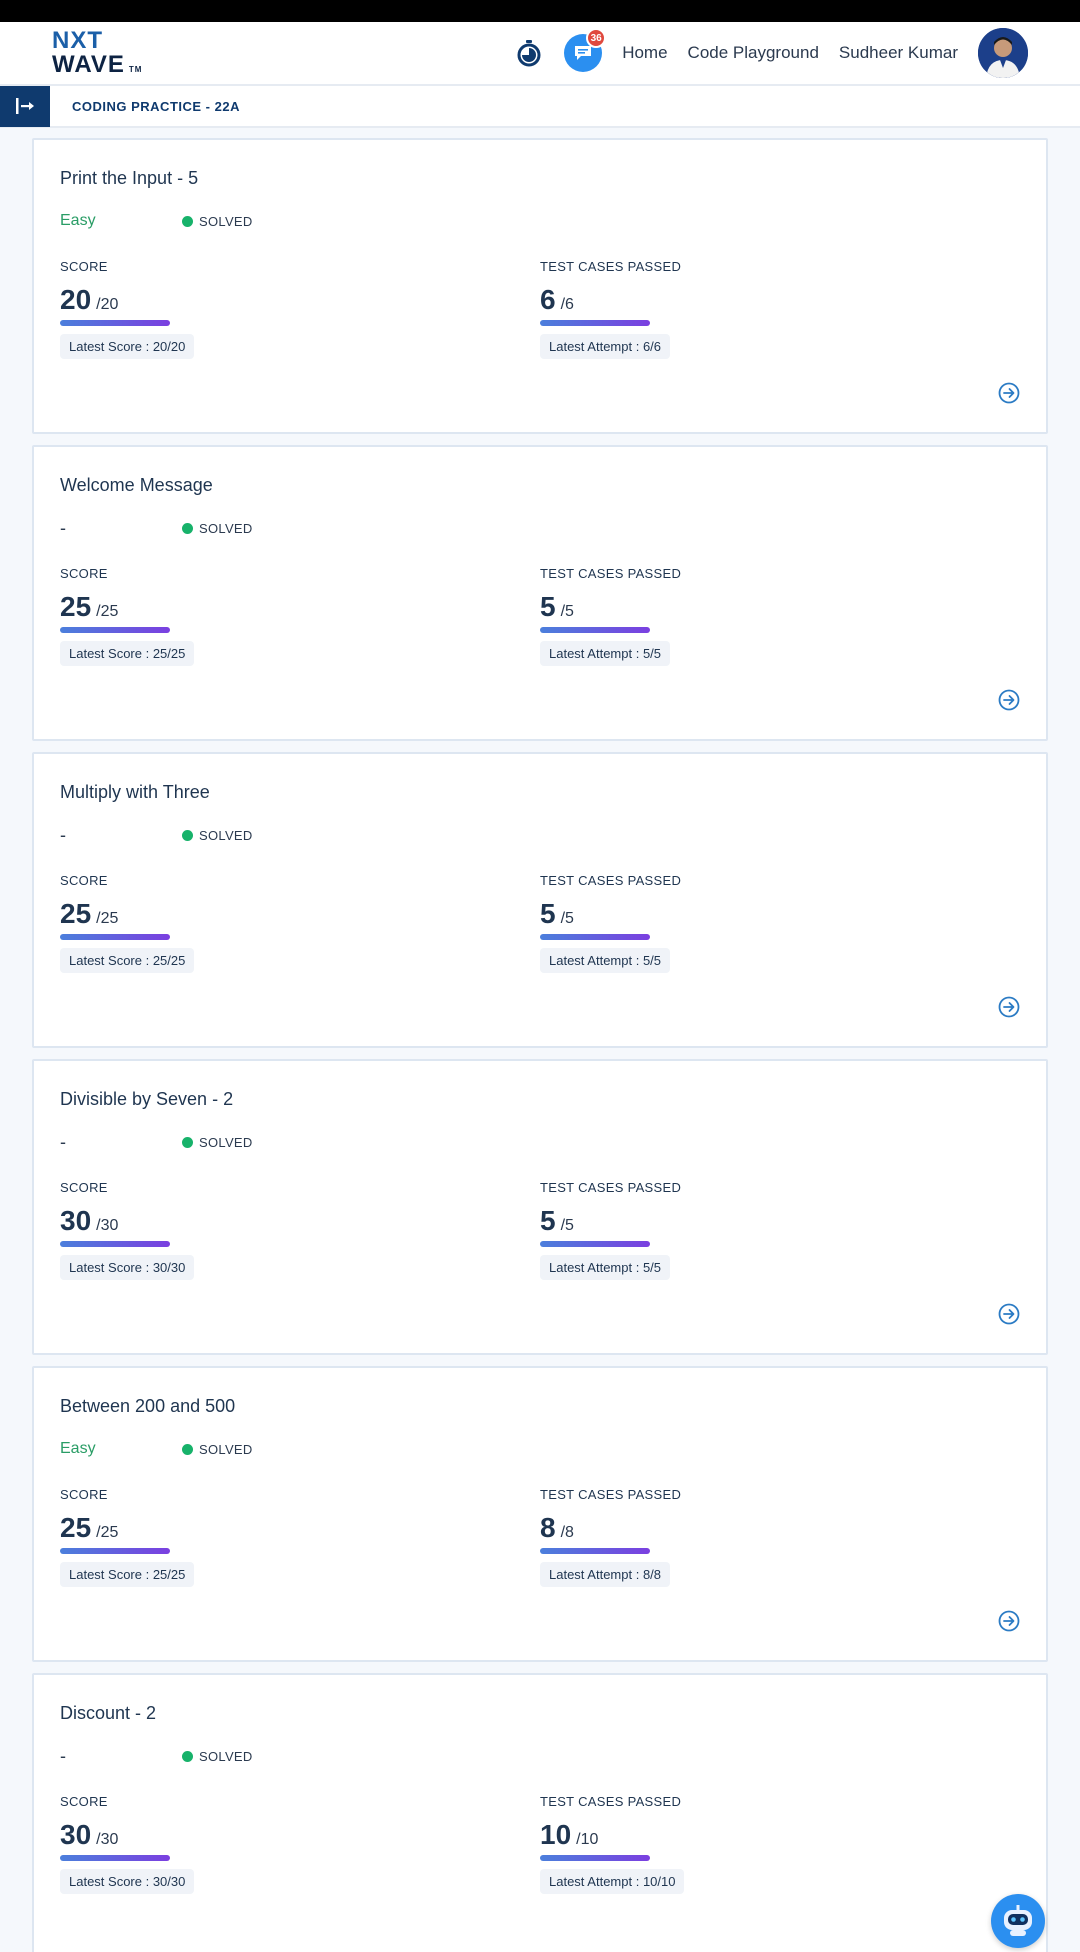 This screenshot has height=1952, width=1080. I want to click on tests-number: 8, so click(548, 1527).